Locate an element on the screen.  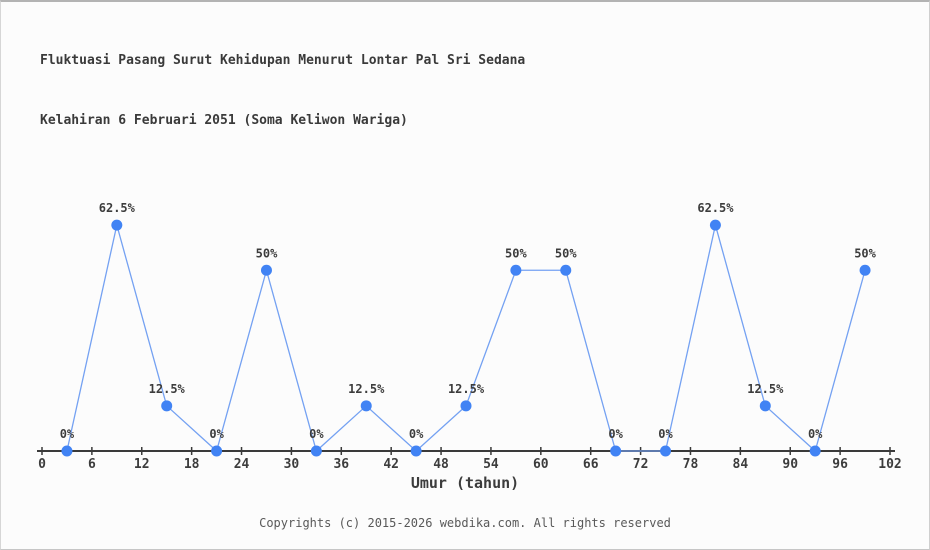
x-axis-title: Umur (tahun) is located at coordinates (465, 483).